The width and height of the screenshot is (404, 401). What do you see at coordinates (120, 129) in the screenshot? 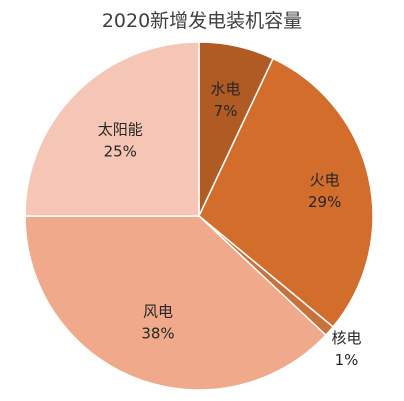
I see `slice-label-solar: 太阳能` at bounding box center [120, 129].